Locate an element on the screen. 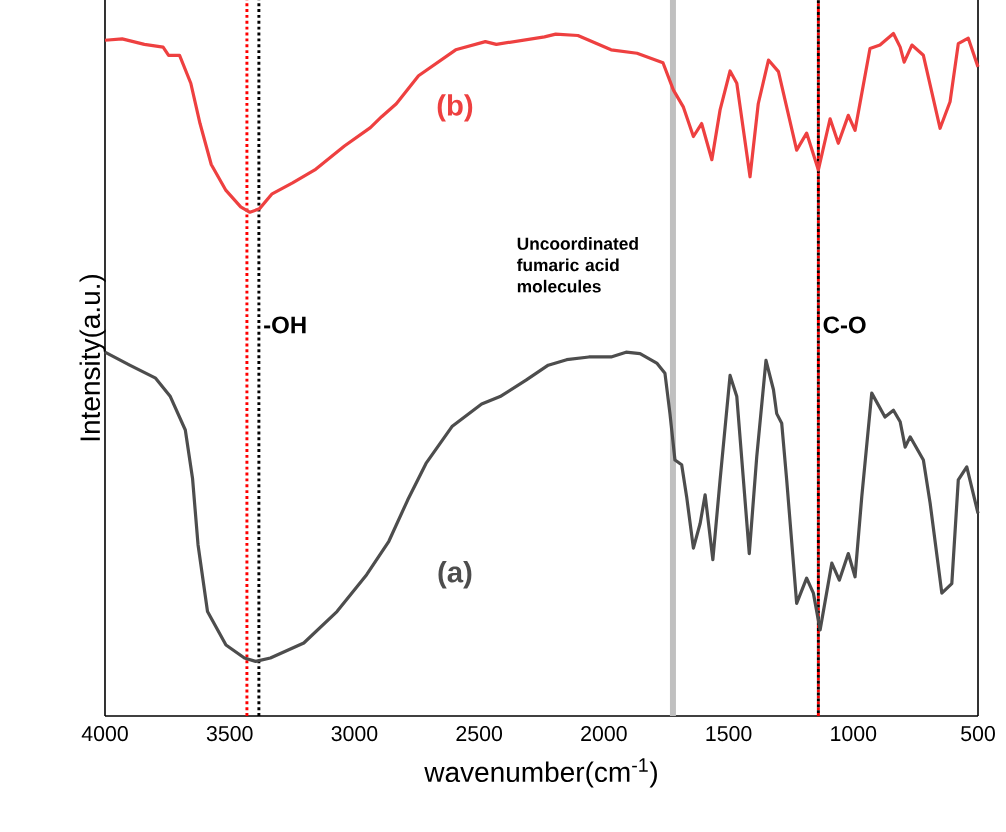 This screenshot has height=832, width=1006. x-tick-label: 2500 is located at coordinates (479, 734).